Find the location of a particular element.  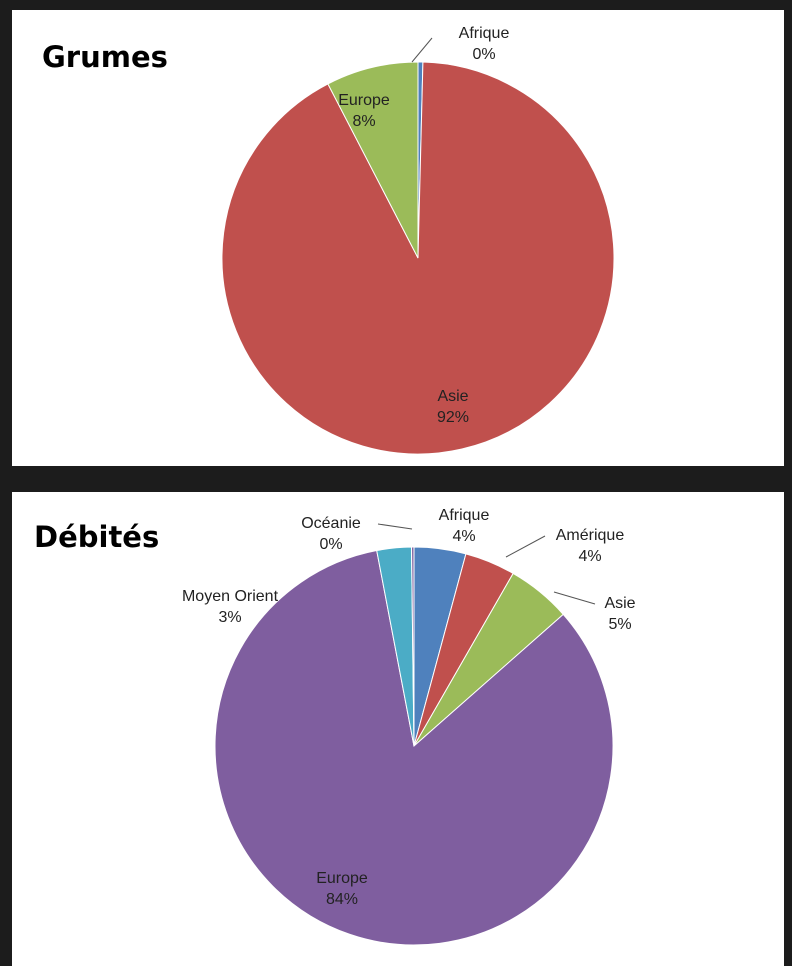

data-label-percent-amerique: 4% is located at coordinates (589, 556).